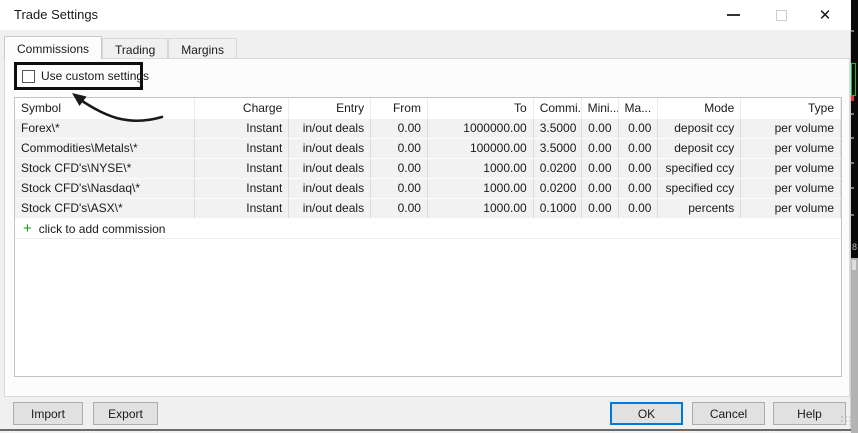 Image resolution: width=858 pixels, height=433 pixels. Describe the element at coordinates (733, 15) in the screenshot. I see `minimize-button` at that location.